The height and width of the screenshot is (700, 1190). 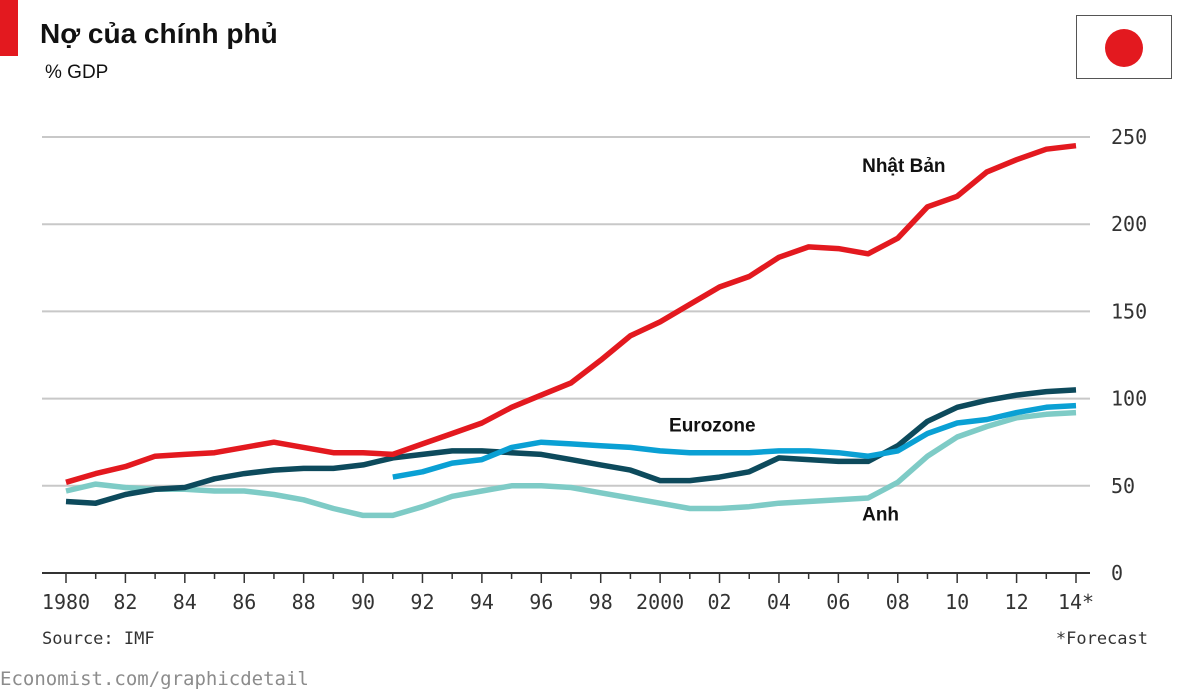 What do you see at coordinates (185, 602) in the screenshot?
I see `x-tick-label-1984: 84` at bounding box center [185, 602].